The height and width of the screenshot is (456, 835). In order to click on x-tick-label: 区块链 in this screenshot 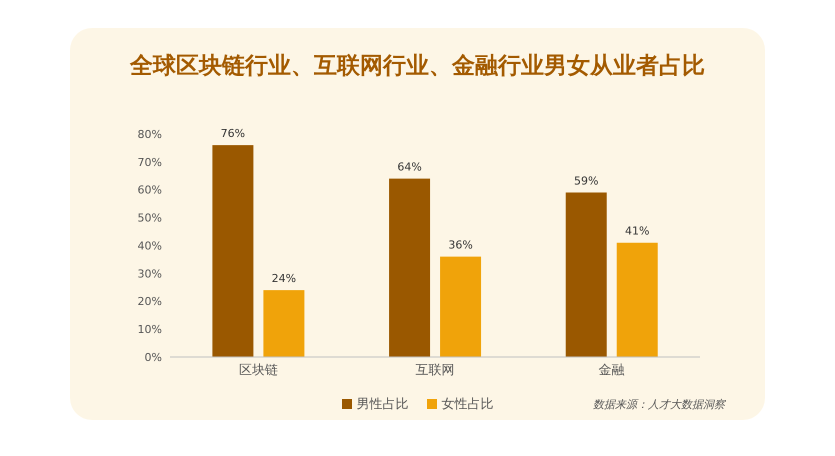, I will do `click(258, 370)`.